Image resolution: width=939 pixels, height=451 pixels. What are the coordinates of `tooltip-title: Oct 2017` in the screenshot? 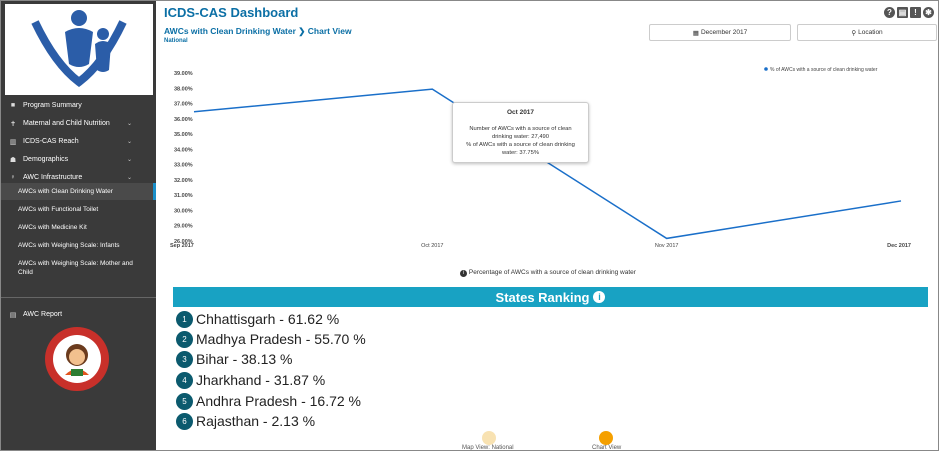 It's located at (520, 112).